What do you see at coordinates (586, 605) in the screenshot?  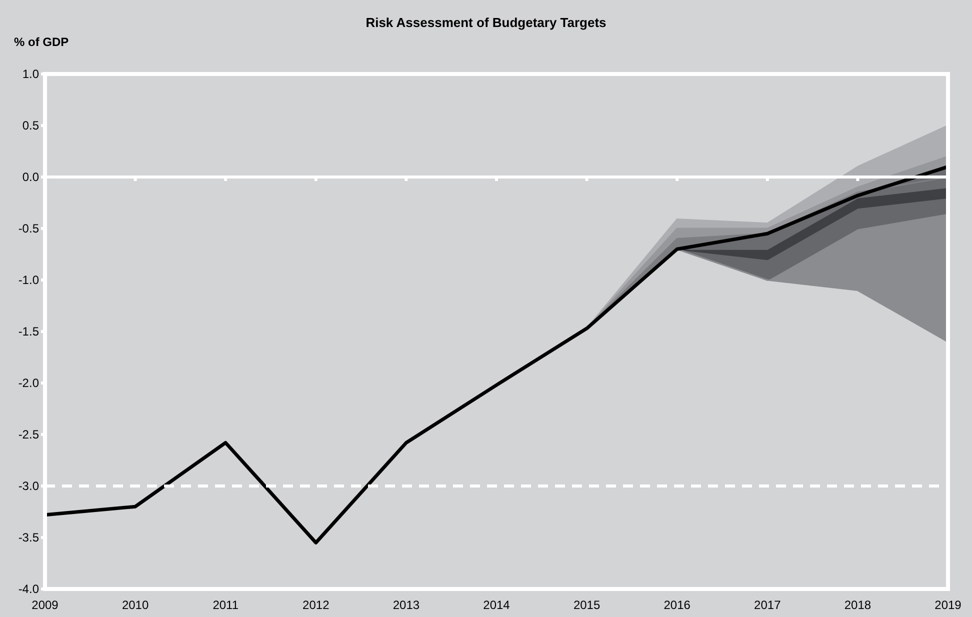 I see `x-tick-label: 2015` at bounding box center [586, 605].